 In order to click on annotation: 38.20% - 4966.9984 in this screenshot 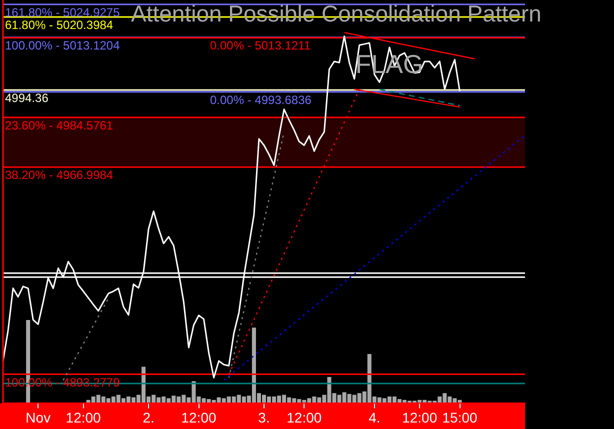, I will do `click(59, 175)`.